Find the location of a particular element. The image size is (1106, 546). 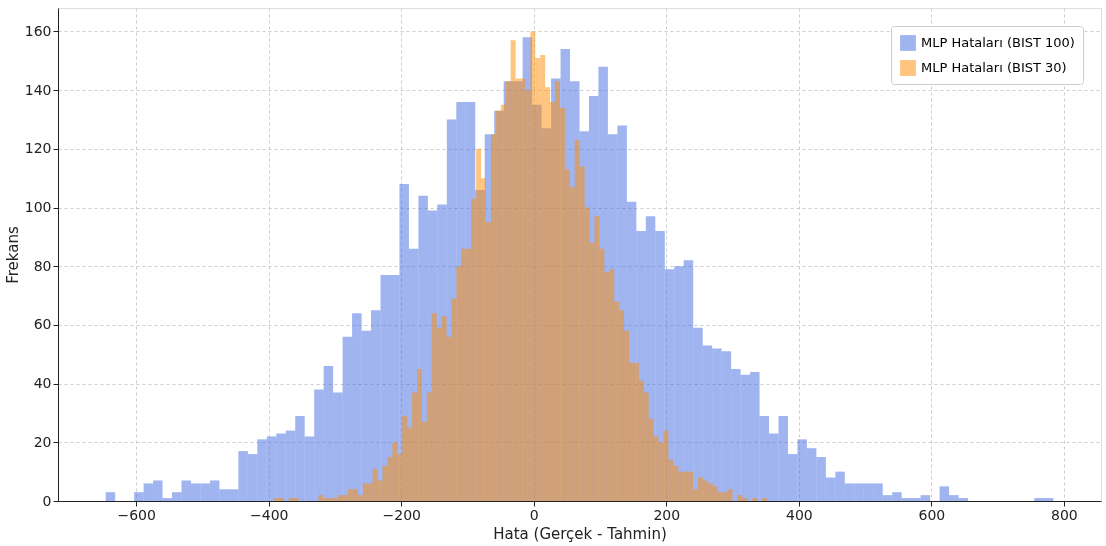

y-tick-label: 0 is located at coordinates (47, 500).